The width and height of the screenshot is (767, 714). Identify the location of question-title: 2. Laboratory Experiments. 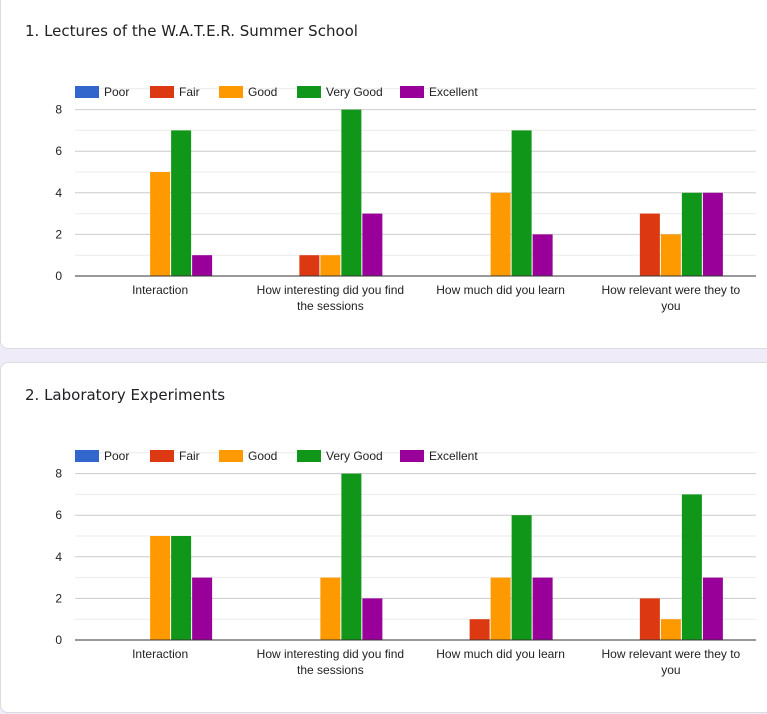
(125, 395).